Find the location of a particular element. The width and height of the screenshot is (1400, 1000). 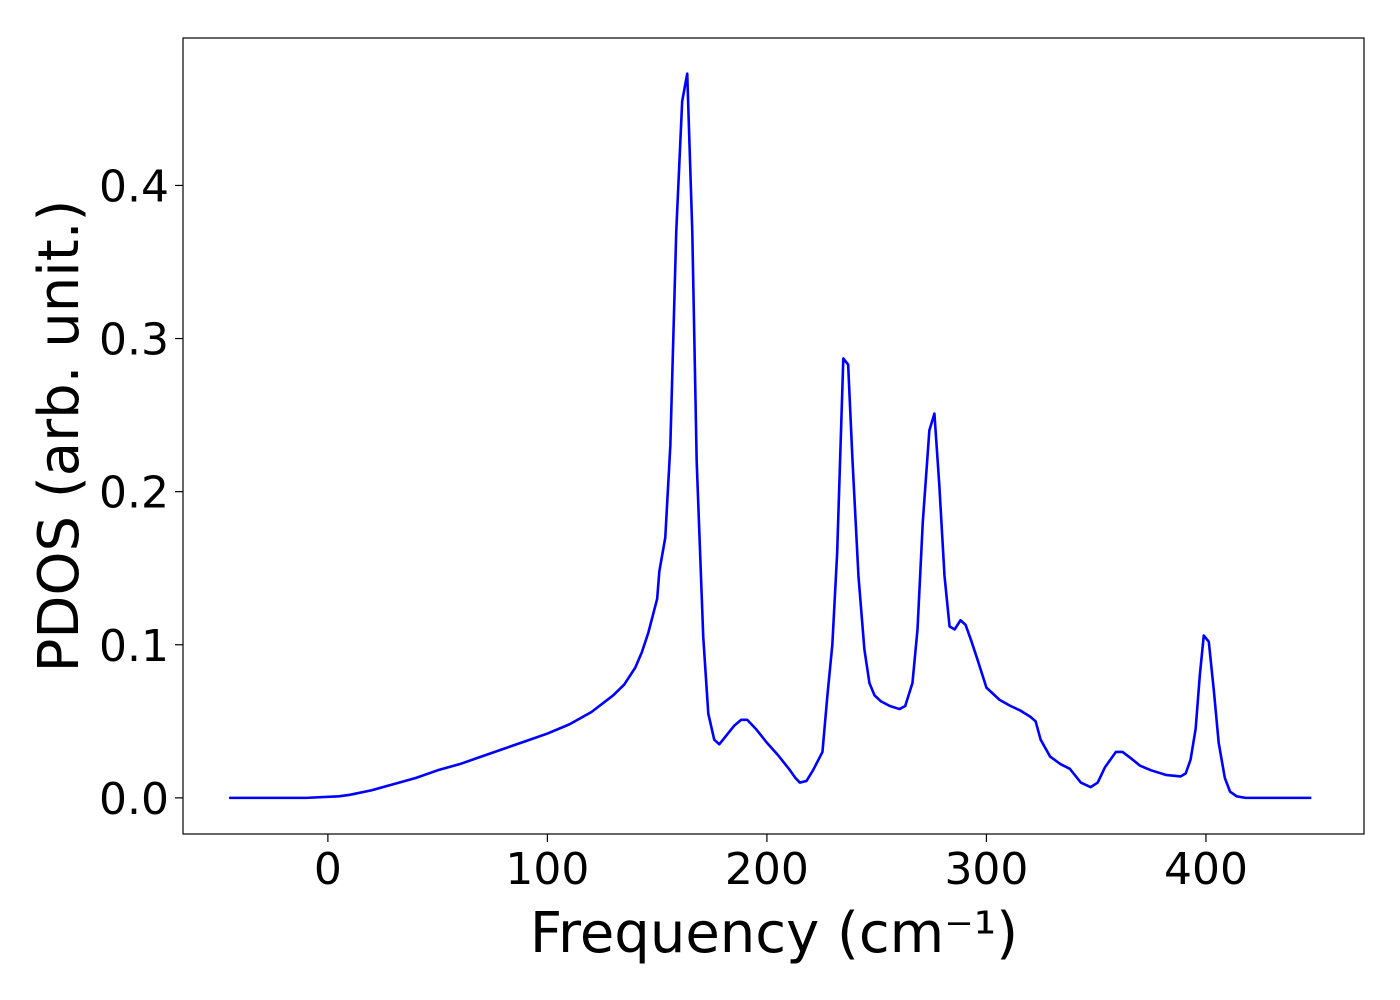

y-tick-label: 0.4 is located at coordinates (134, 186).